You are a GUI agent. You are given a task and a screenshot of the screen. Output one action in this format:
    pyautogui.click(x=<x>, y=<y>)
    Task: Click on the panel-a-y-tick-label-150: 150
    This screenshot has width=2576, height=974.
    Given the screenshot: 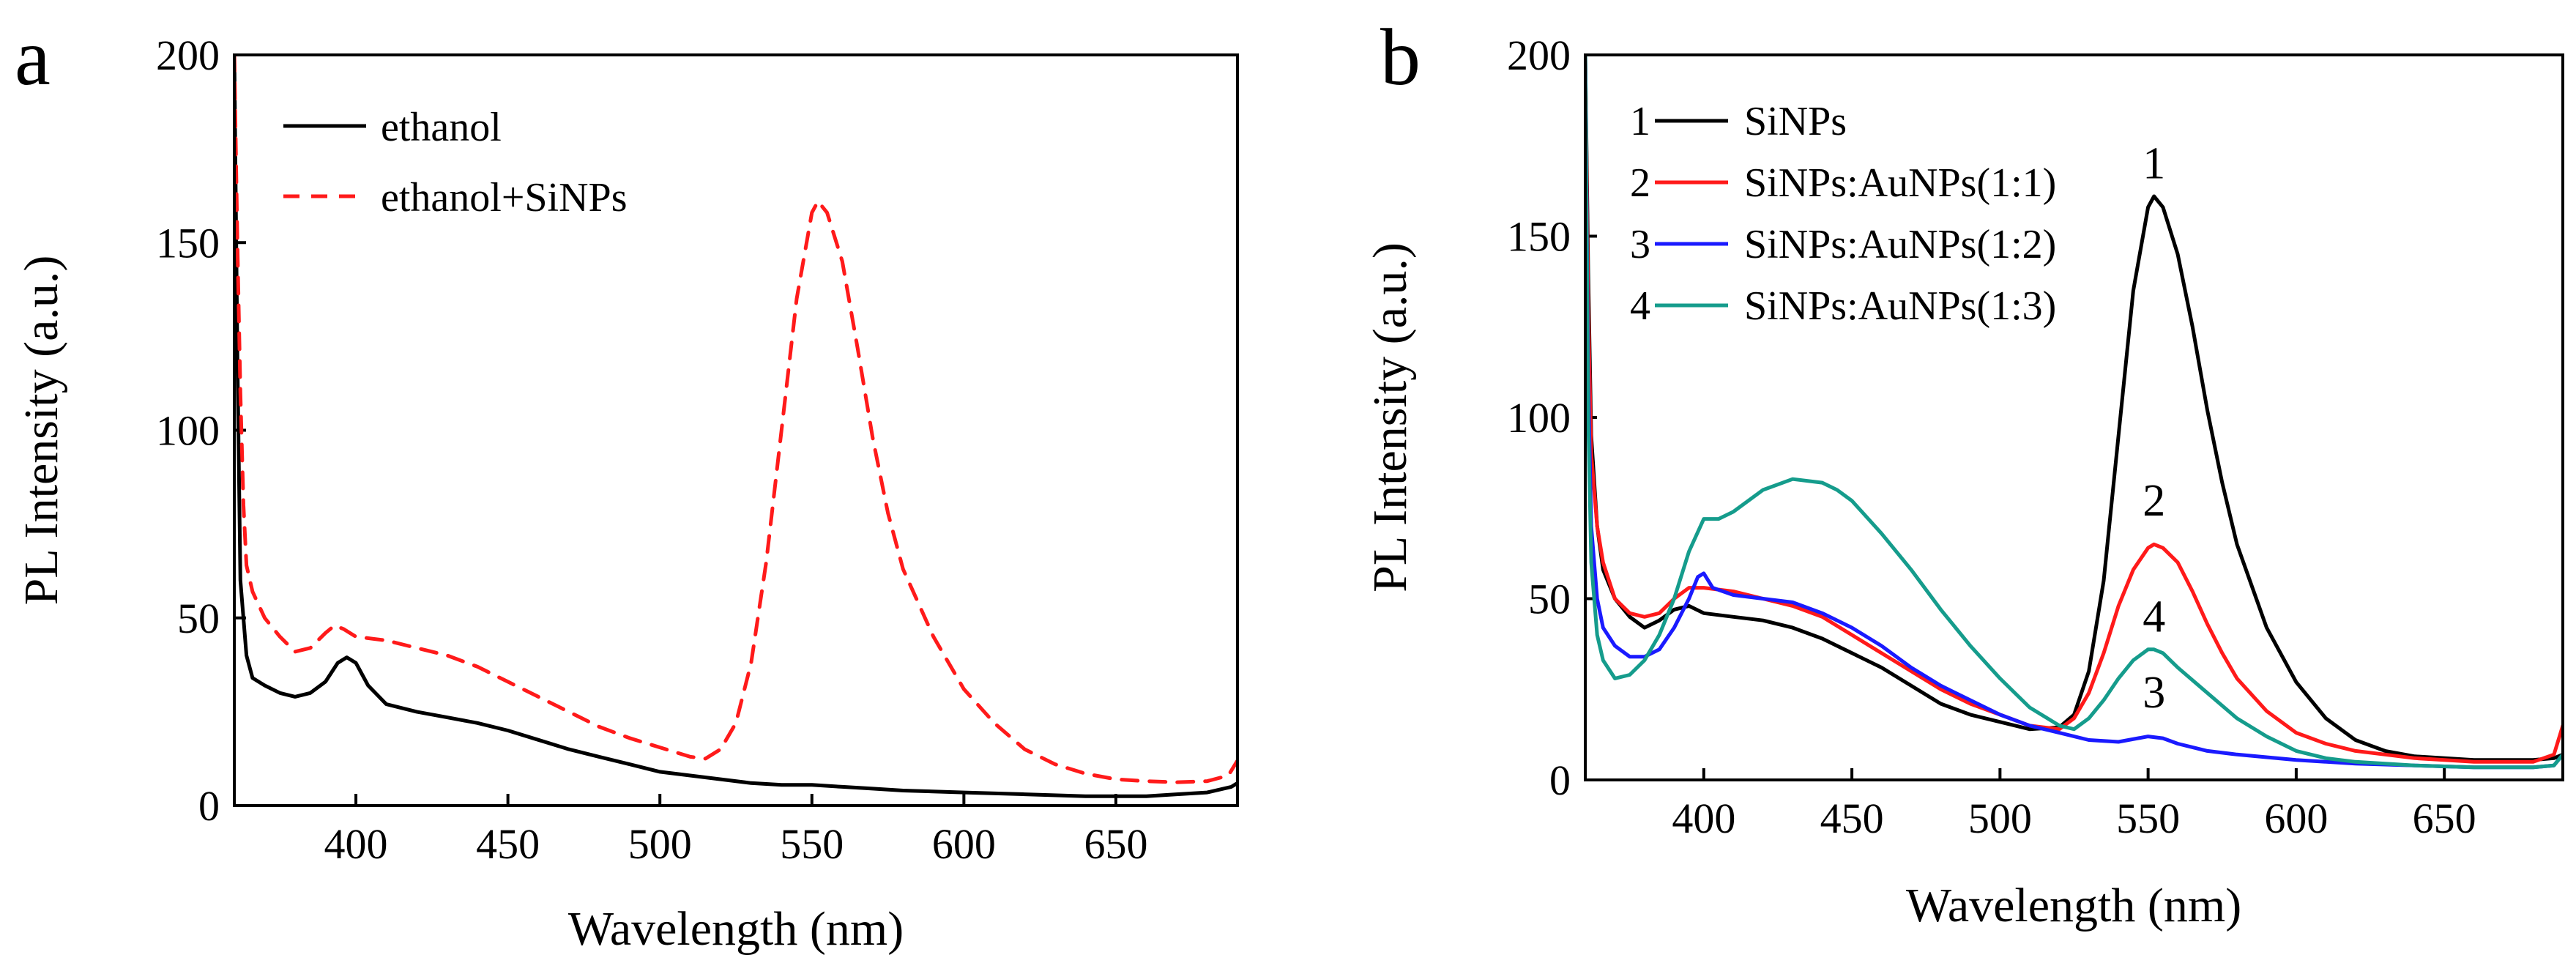 What is the action you would take?
    pyautogui.click(x=188, y=243)
    